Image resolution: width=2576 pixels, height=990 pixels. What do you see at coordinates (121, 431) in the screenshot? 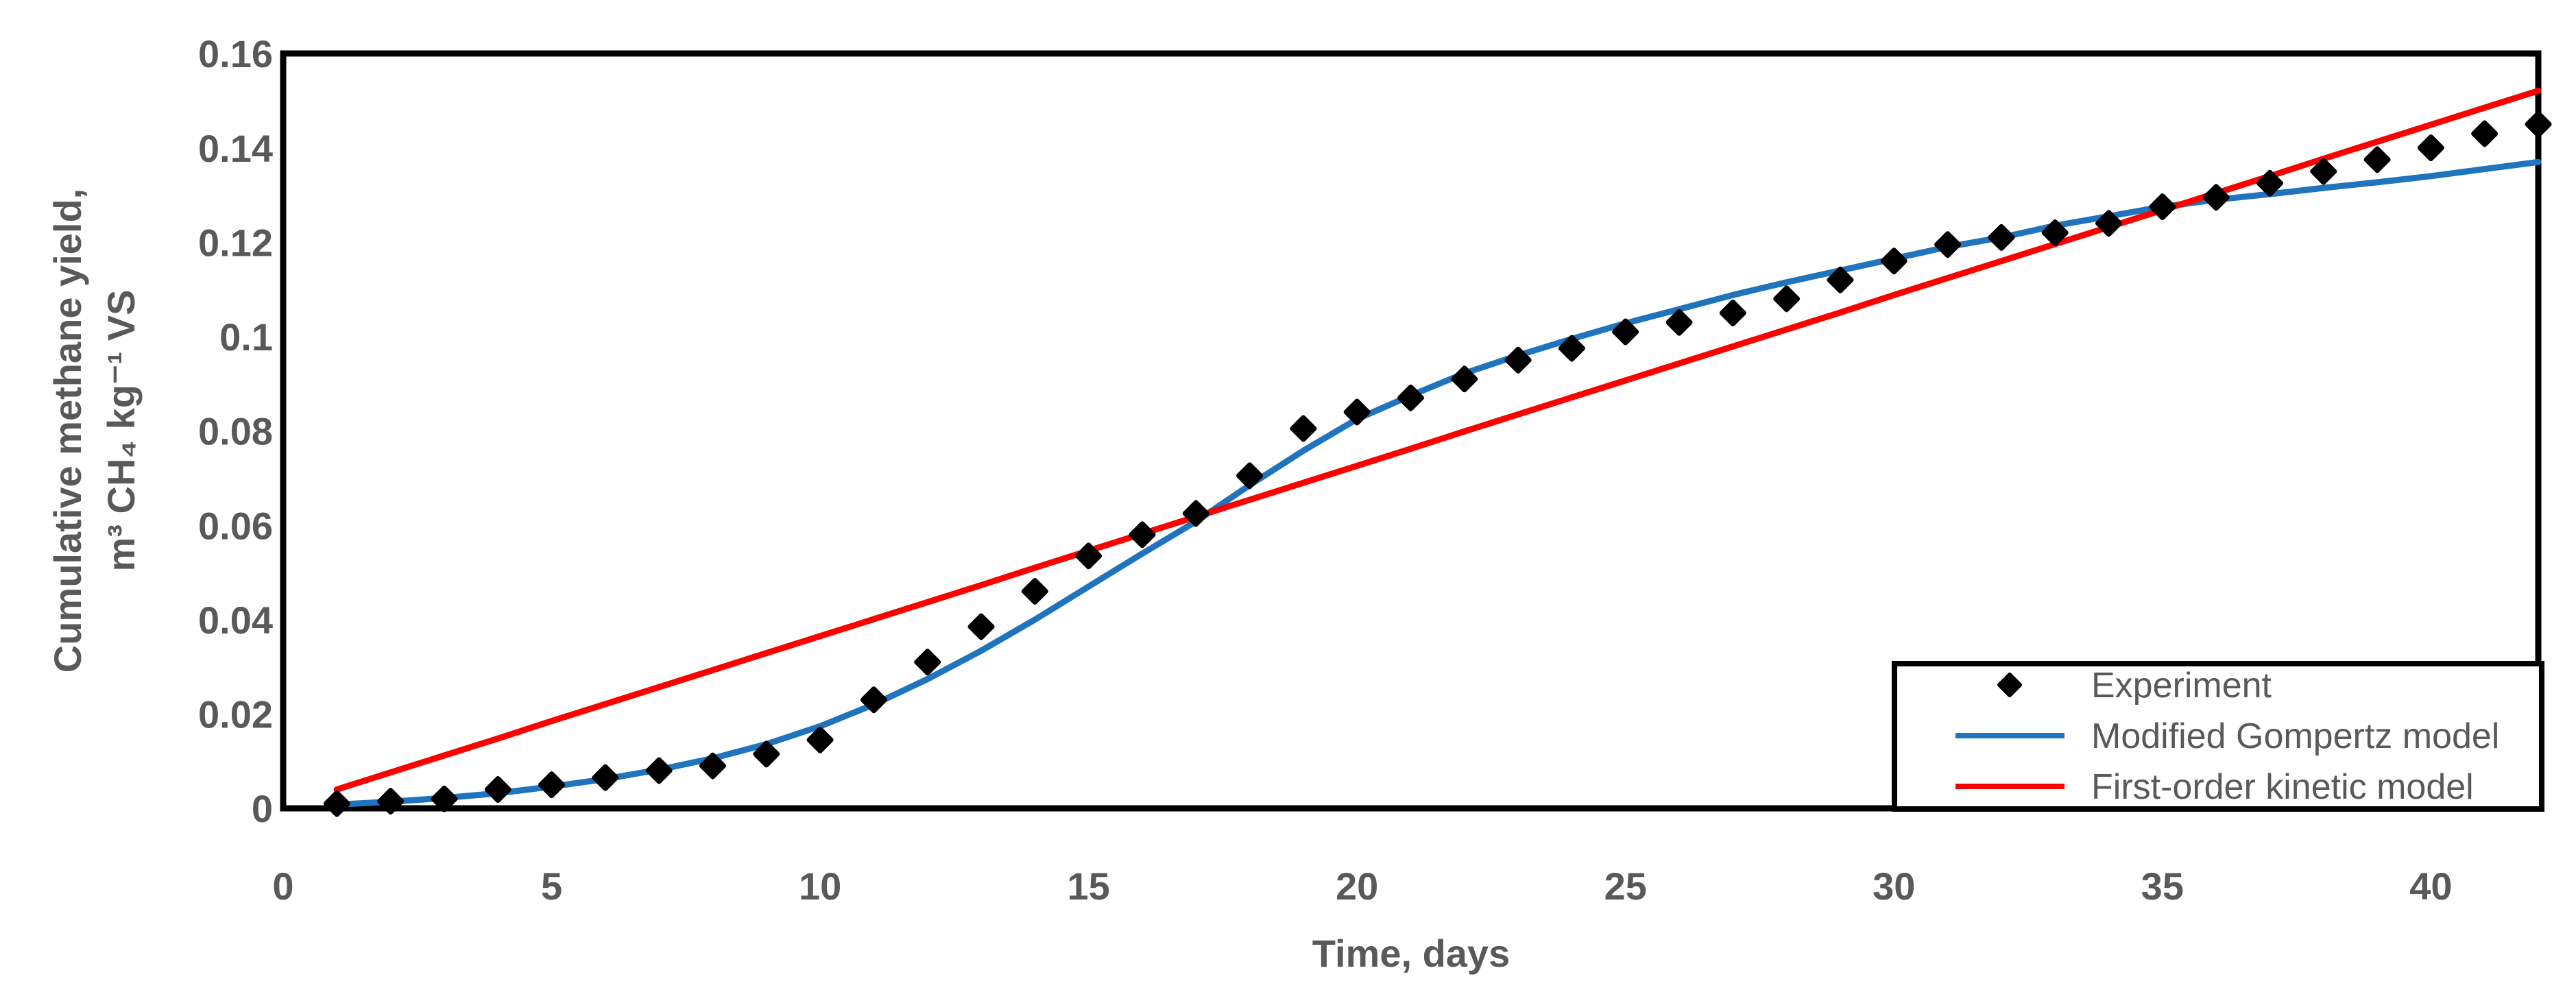
I see `y-axis-title-line2: m³ CH₄ kg⁻¹ VS` at bounding box center [121, 431].